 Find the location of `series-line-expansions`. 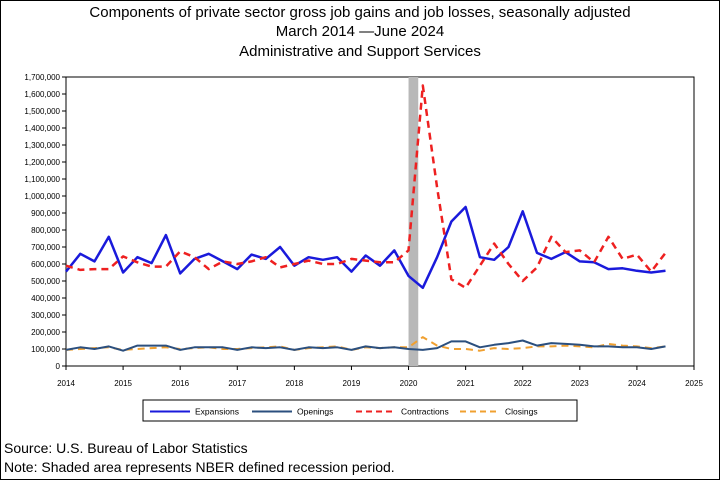

series-line-expansions is located at coordinates (365, 247).